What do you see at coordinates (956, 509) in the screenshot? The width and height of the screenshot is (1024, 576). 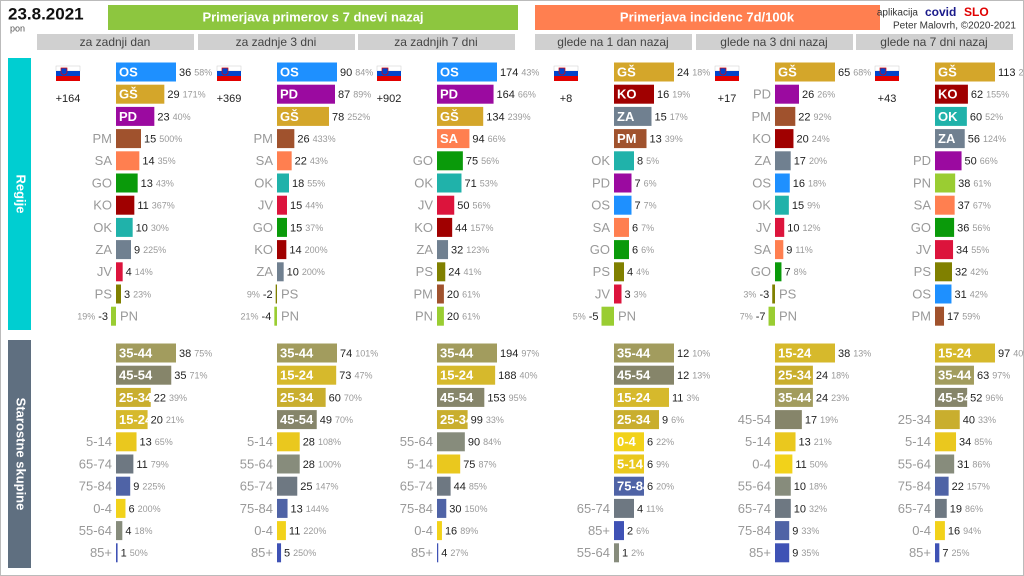 I see `value-label: 19` at bounding box center [956, 509].